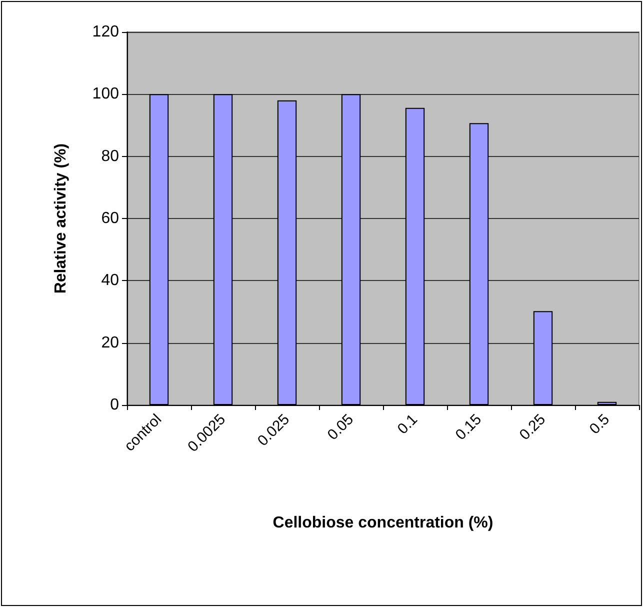 This screenshot has height=607, width=643. I want to click on y-tick-label: 40, so click(110, 281).